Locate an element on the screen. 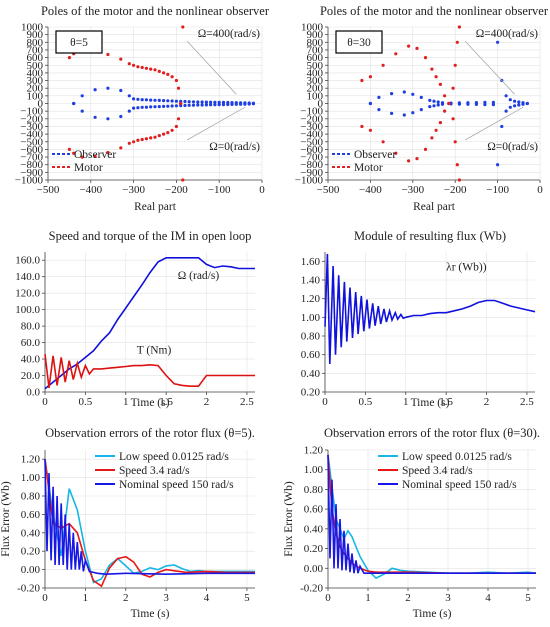 Image resolution: width=550 pixels, height=627 pixels. y-tick-label: −200 is located at coordinates (31, 119).